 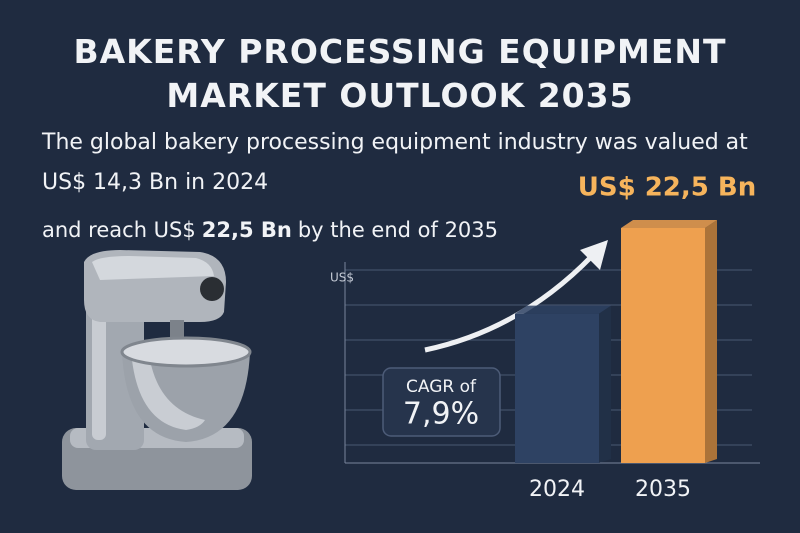 I want to click on forecast-text: and reach US$ 22,5 Bn by the end of 2035, so click(x=270, y=230).